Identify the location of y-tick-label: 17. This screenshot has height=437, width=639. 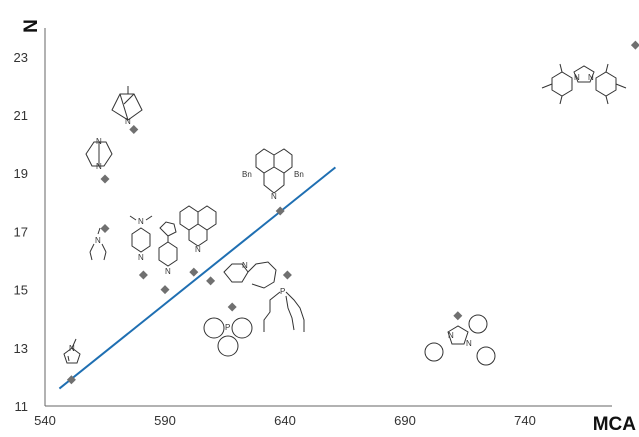
(21, 231).